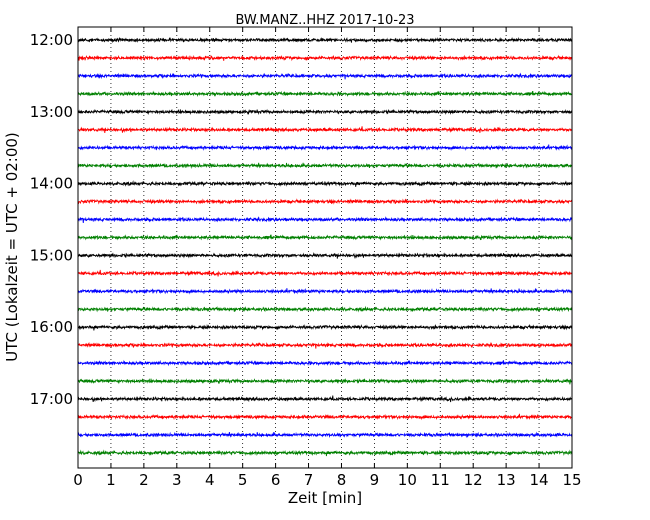 This screenshot has width=650, height=520. Describe the element at coordinates (144, 480) in the screenshot. I see `x-tick-label: 2` at that location.